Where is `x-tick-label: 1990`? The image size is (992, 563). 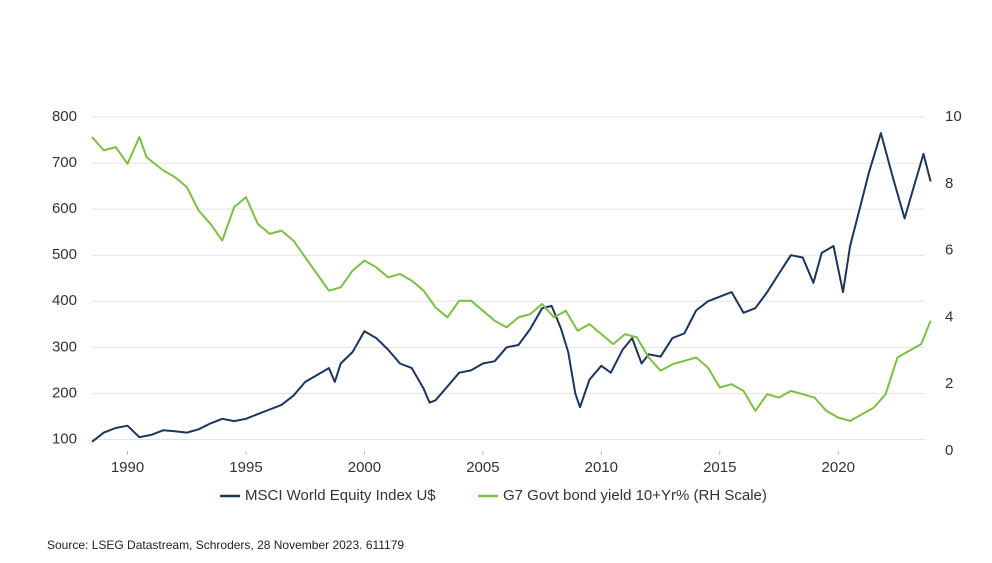 x-tick-label: 1990 is located at coordinates (127, 467).